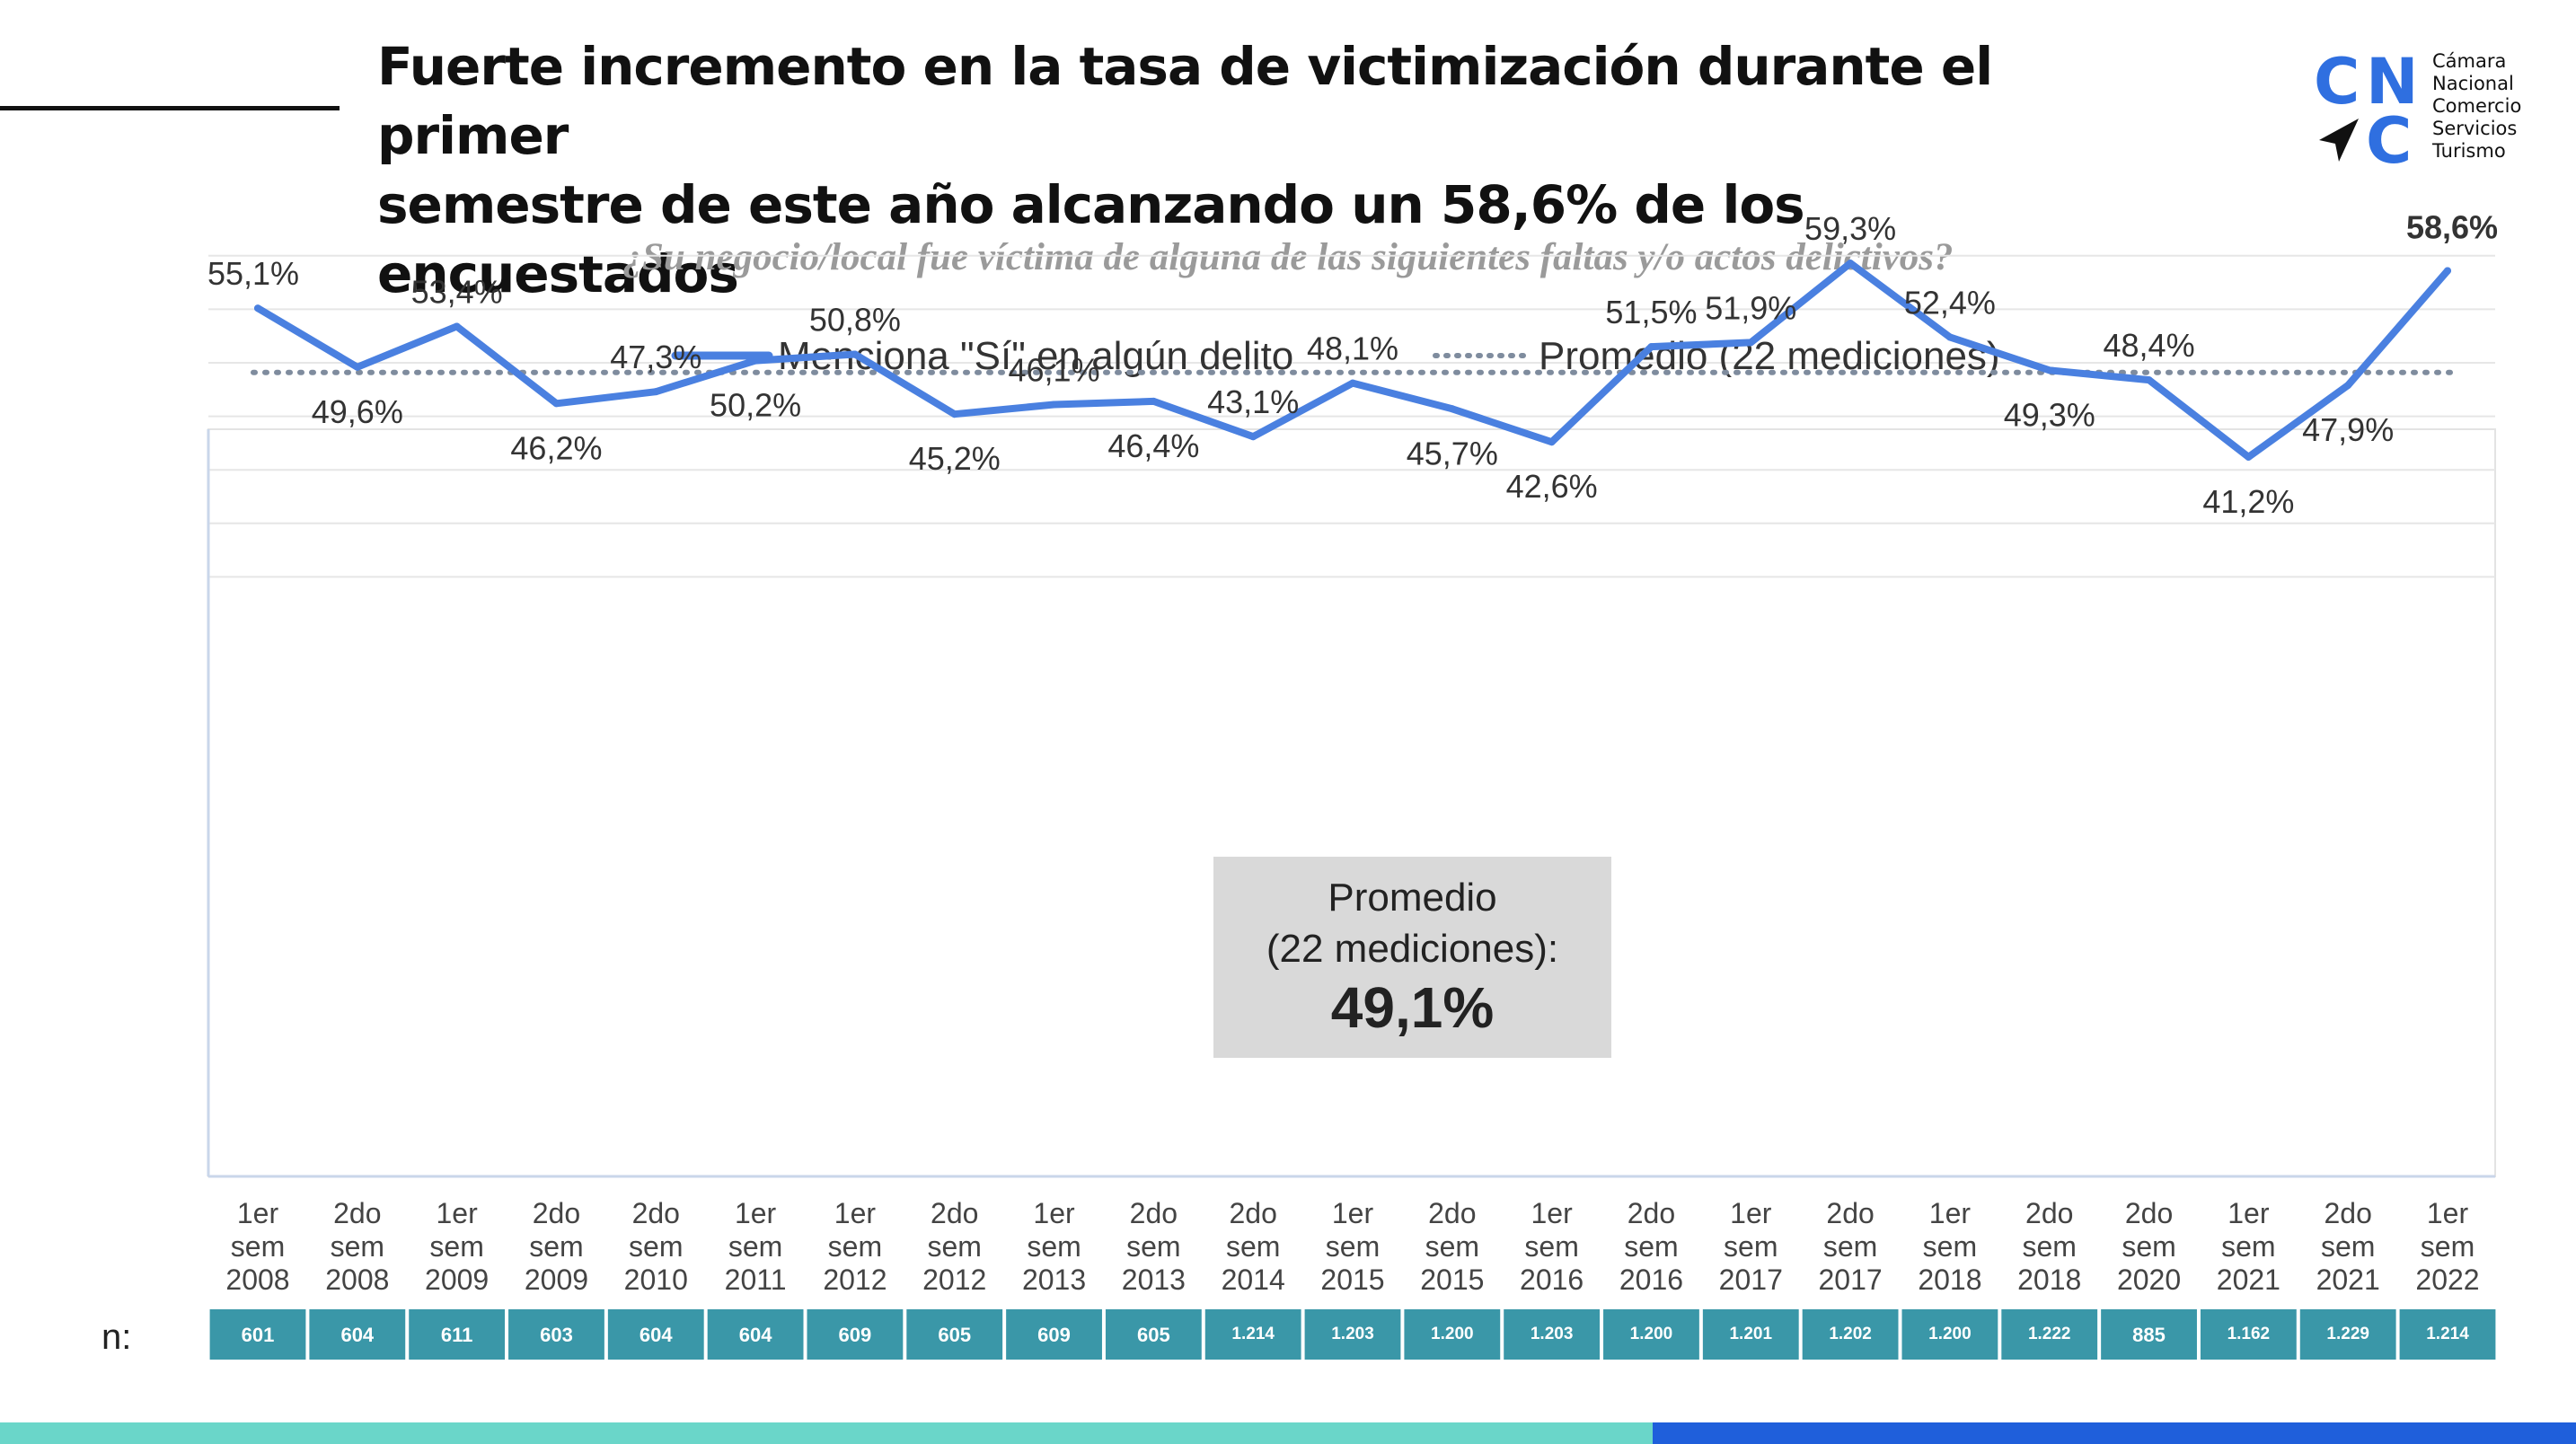  Describe the element at coordinates (2389, 141) in the screenshot. I see `logo-letter-c2: C` at that location.